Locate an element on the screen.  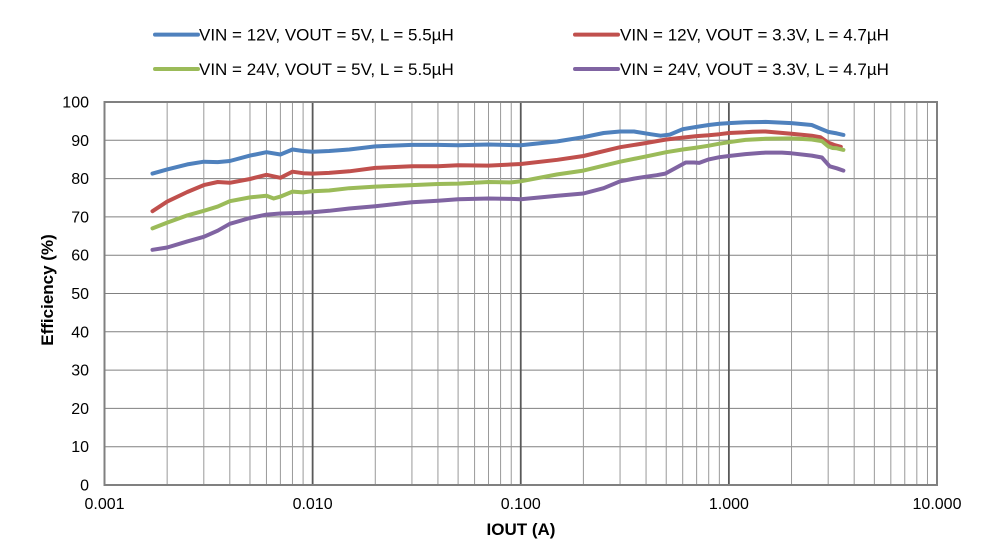
svg-text: 0.100 is located at coordinates (521, 504).